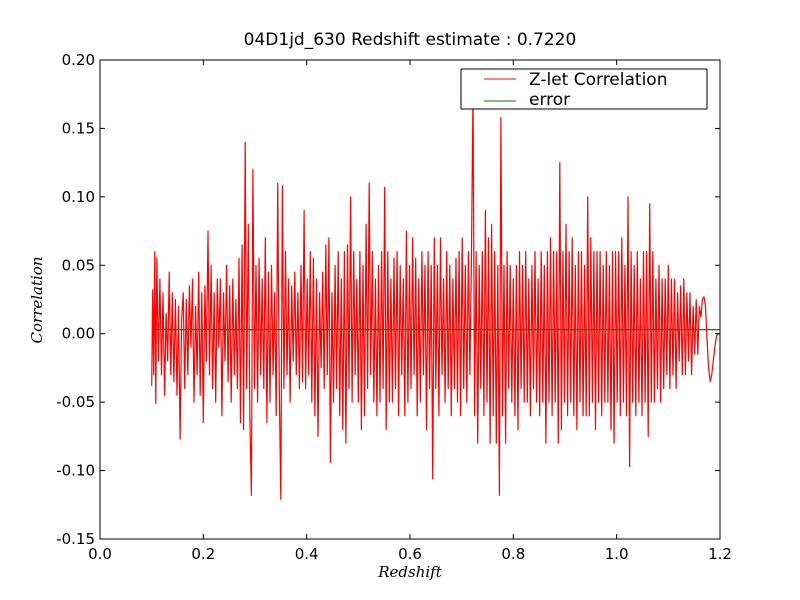  I want to click on legend-label-correlation: Z-let Correlation, so click(598, 80).